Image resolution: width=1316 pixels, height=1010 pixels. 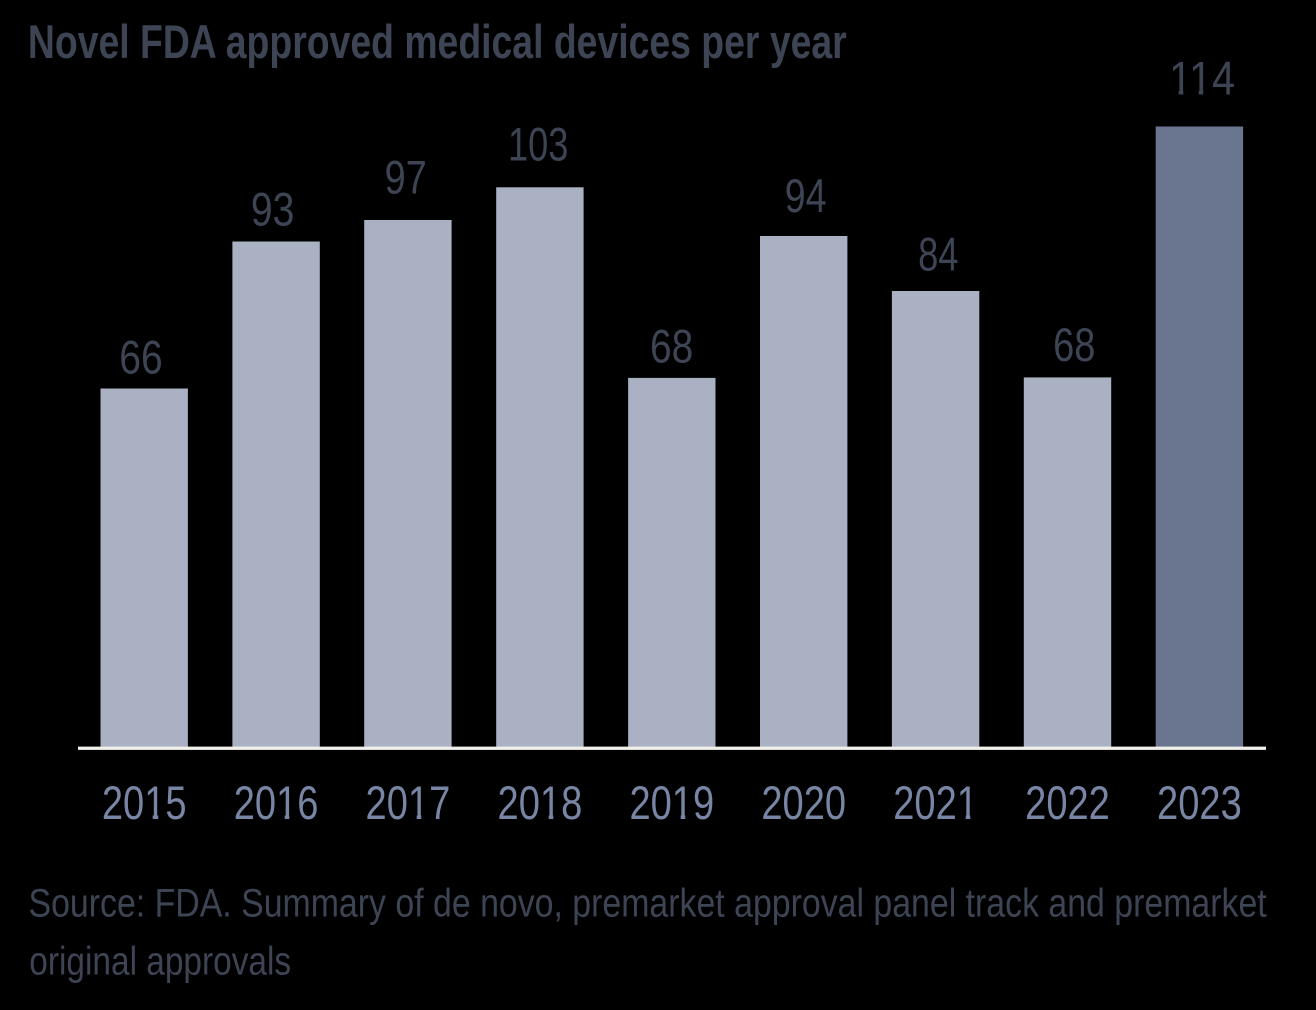 What do you see at coordinates (1067, 802) in the screenshot?
I see `svg-text: 2022` at bounding box center [1067, 802].